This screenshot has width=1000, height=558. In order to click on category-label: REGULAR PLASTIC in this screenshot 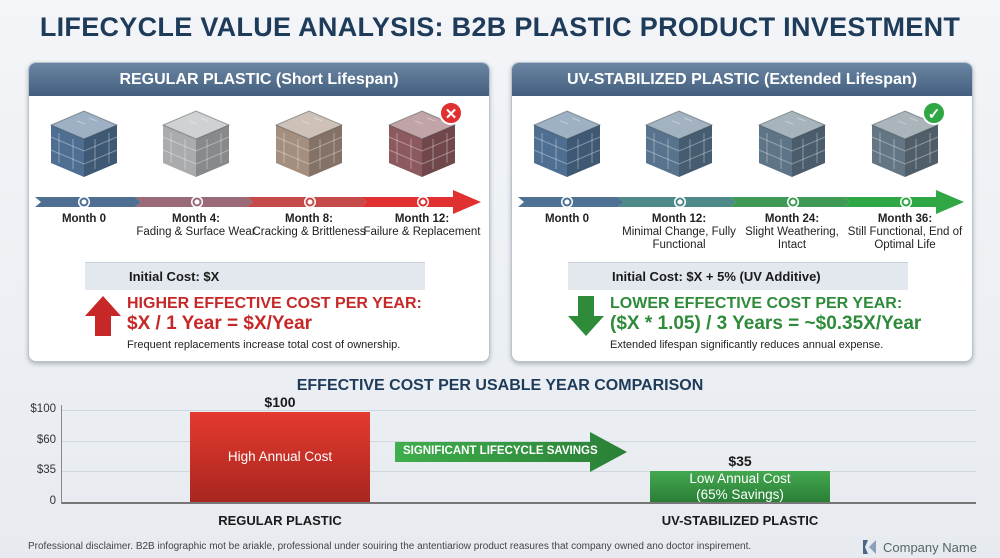, I will do `click(280, 520)`.